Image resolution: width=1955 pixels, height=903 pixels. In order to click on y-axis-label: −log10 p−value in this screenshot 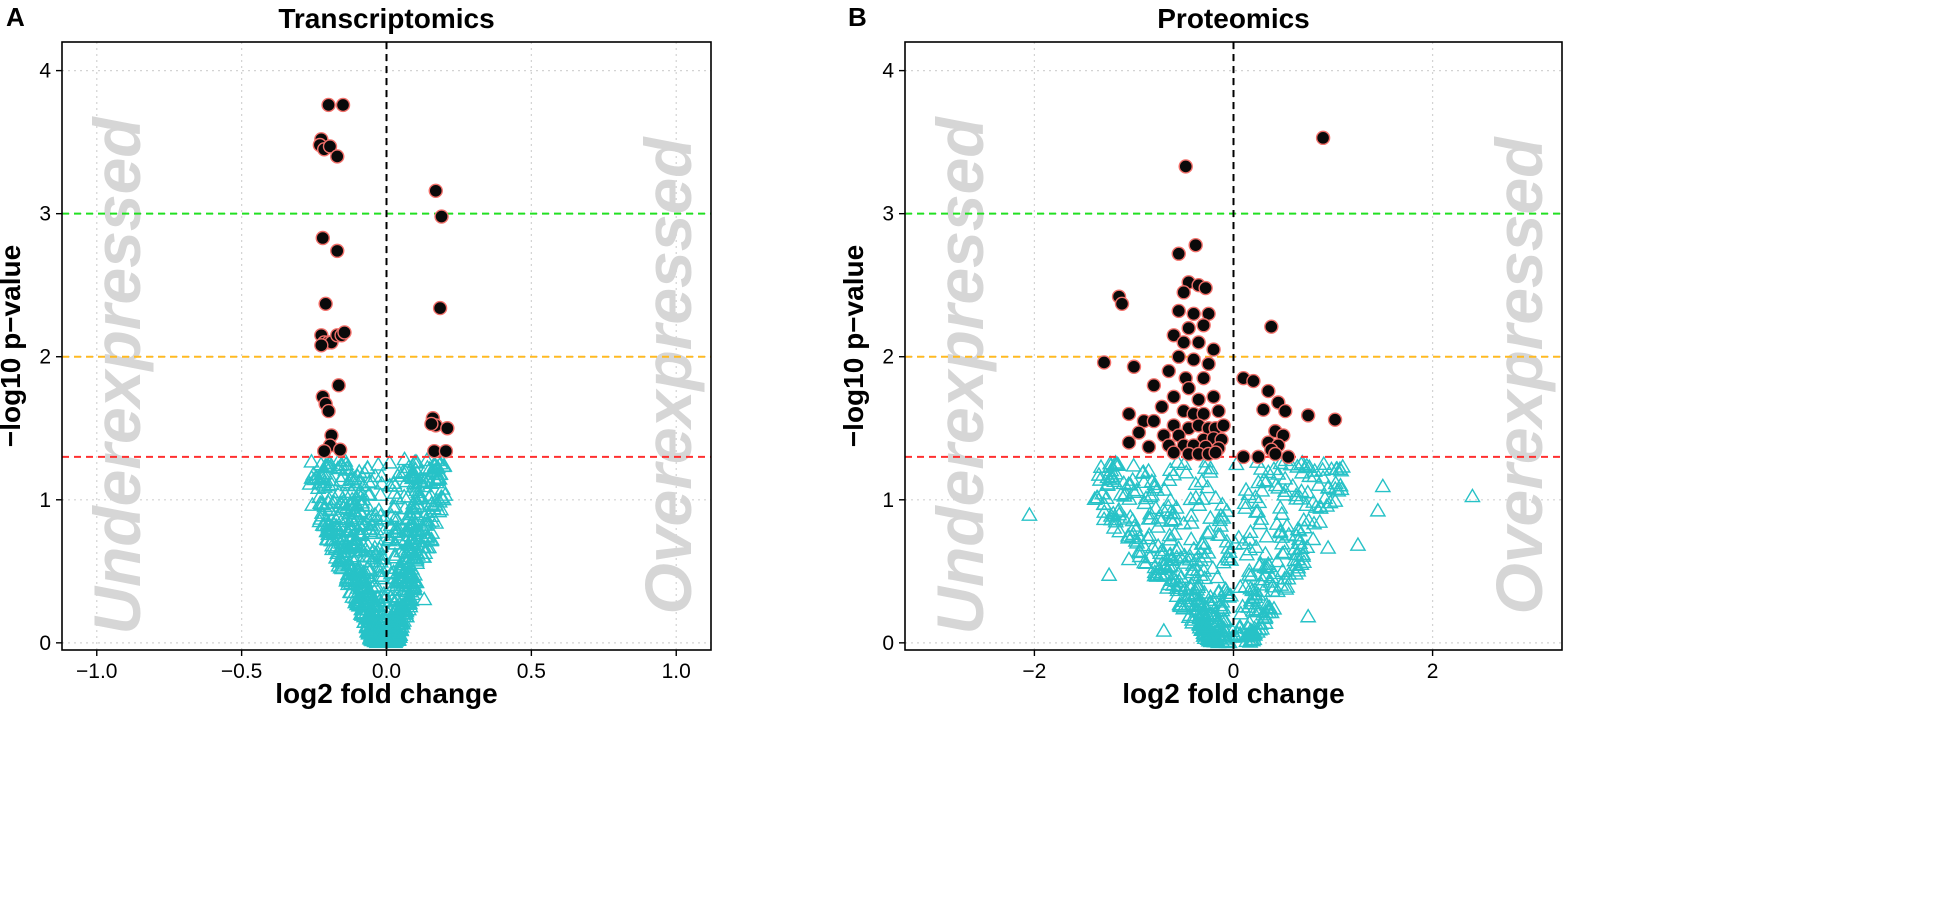, I will do `click(13, 346)`.